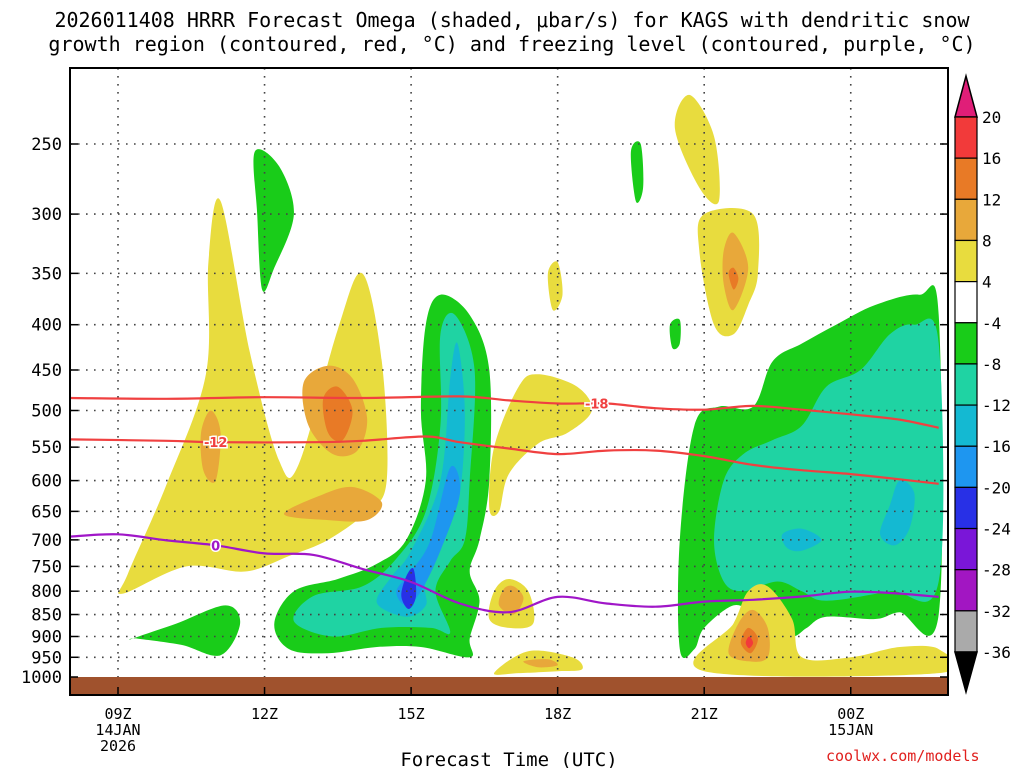 The height and width of the screenshot is (768, 1024). Describe the element at coordinates (504, 573) in the screenshot. I see `freezing-level-0-line` at that location.